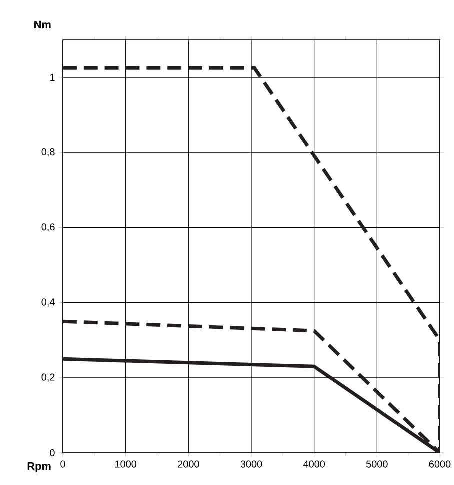 This screenshot has width=454, height=485. I want to click on x-tick-label: 2000, so click(189, 464).